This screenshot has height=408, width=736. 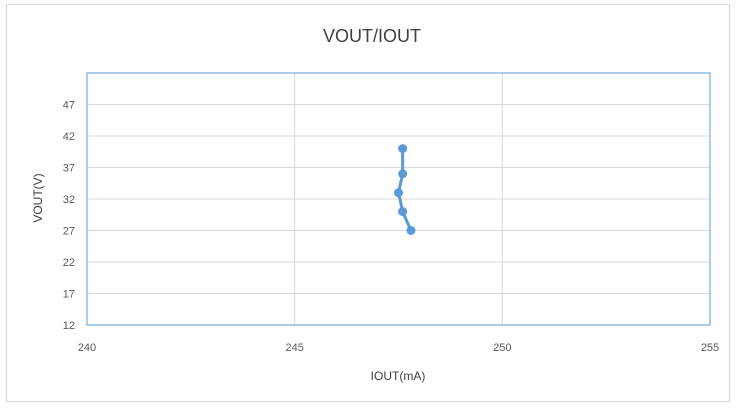 I want to click on x-tick-labels: 240 245 250 255, so click(x=398, y=348).